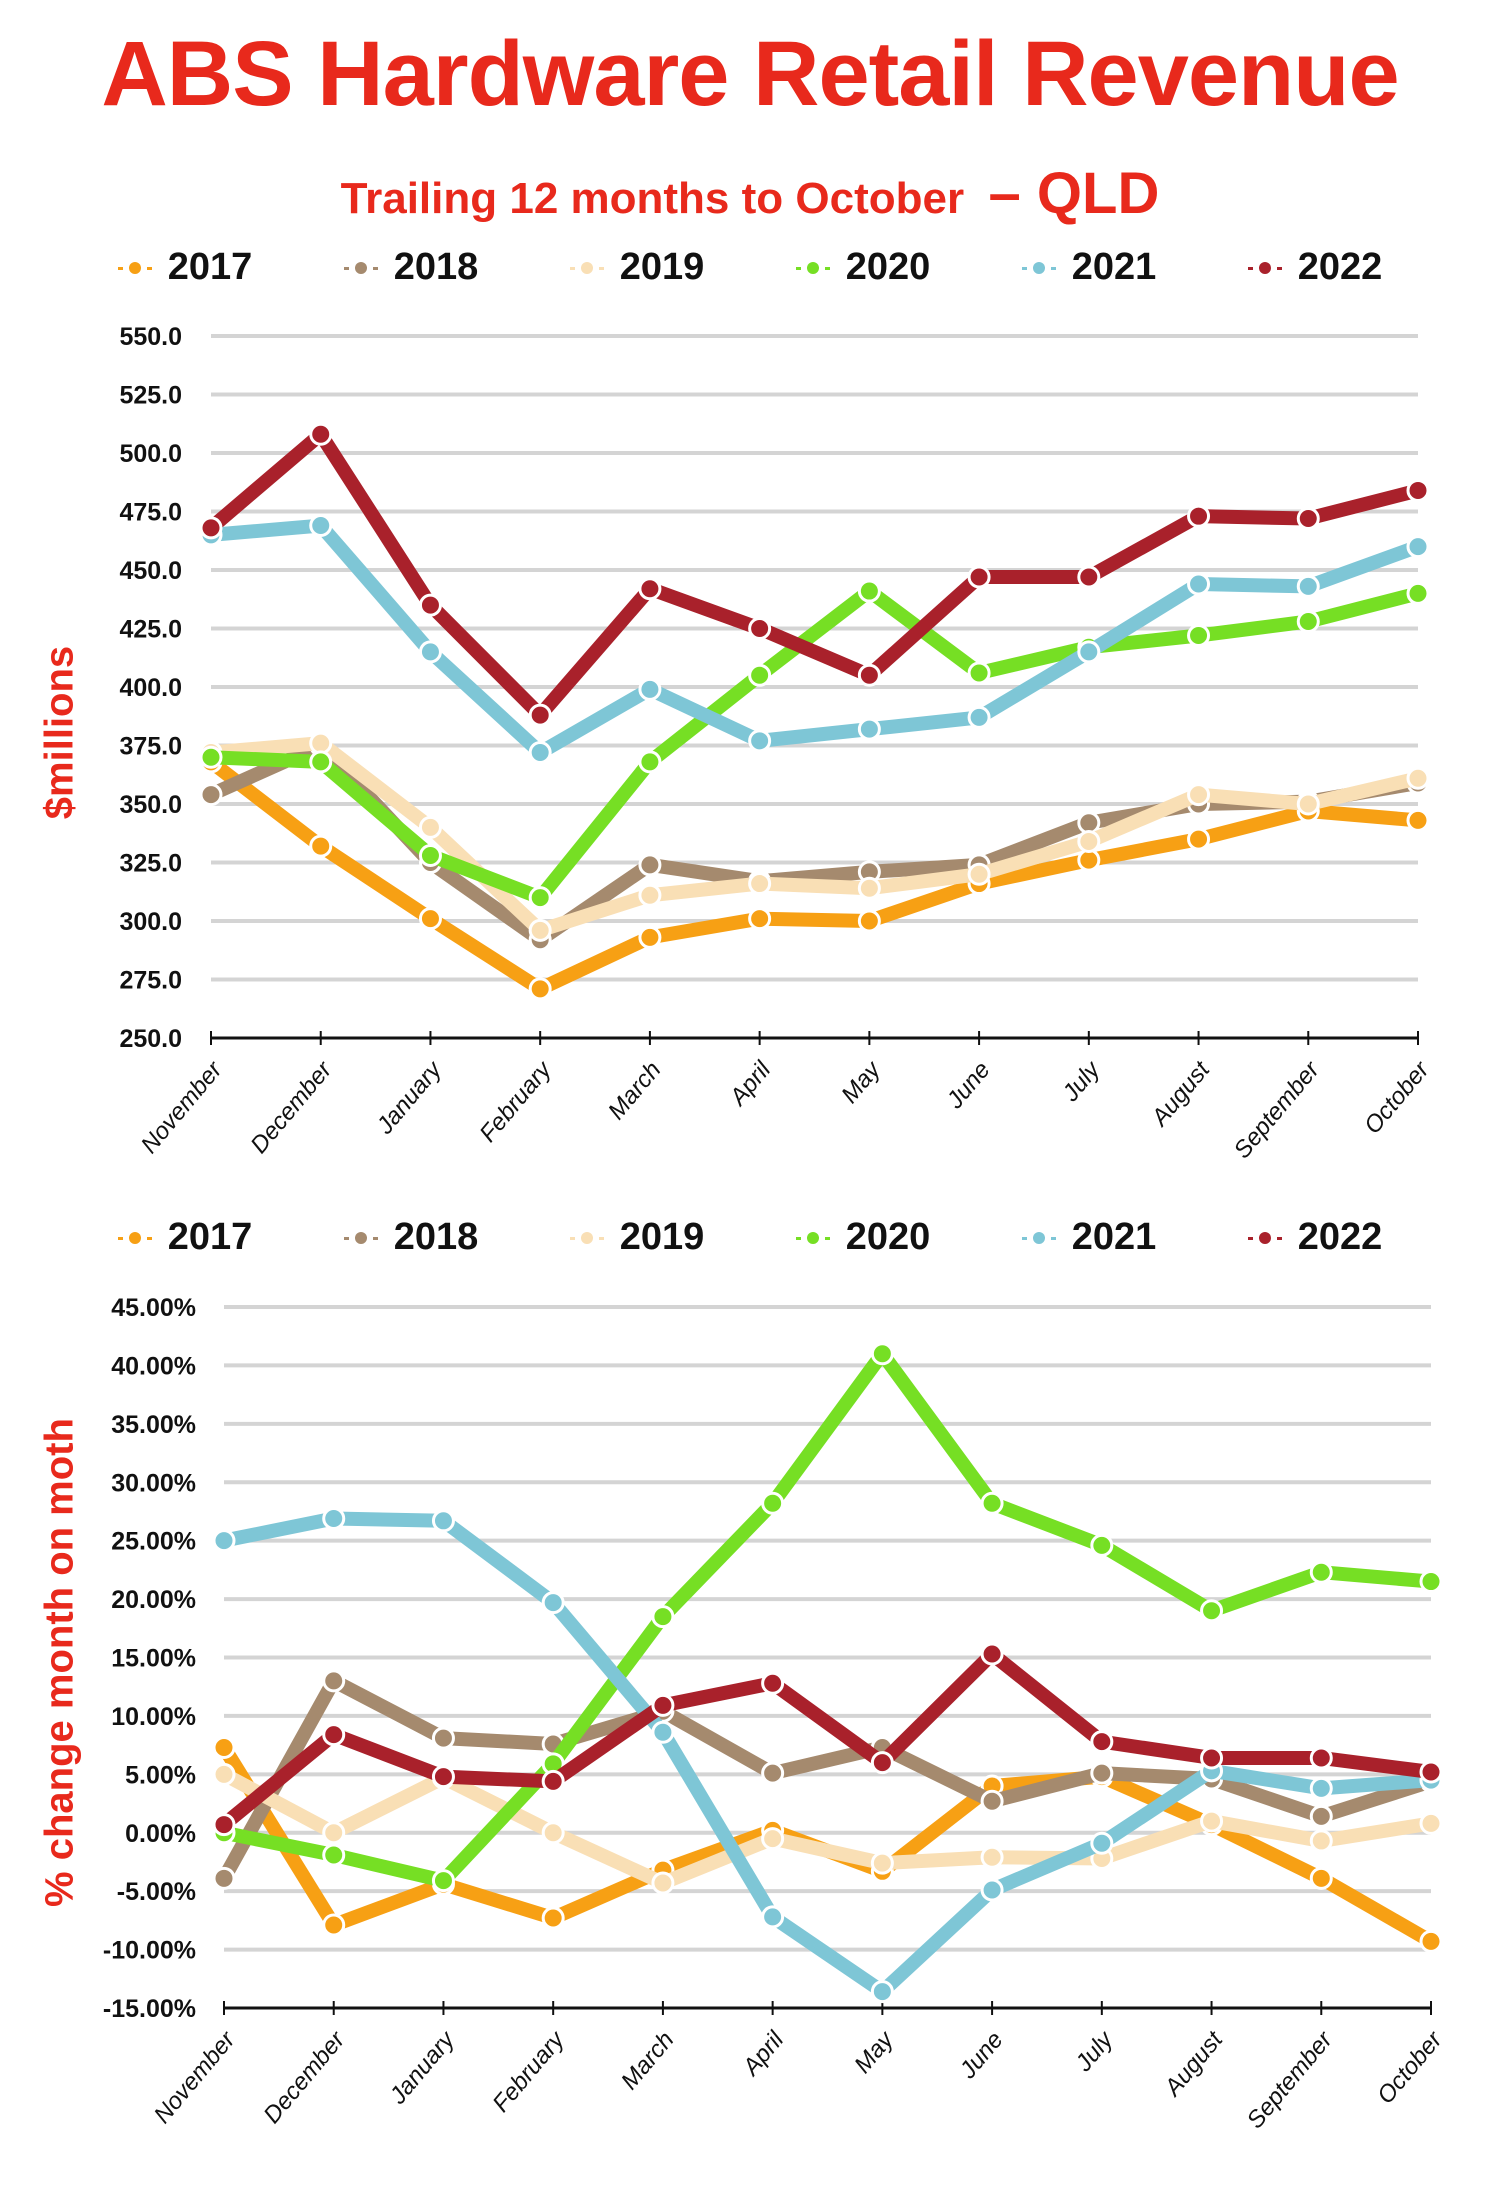 This screenshot has width=1500, height=2200. What do you see at coordinates (861, 1082) in the screenshot?
I see `x-tick-label: May` at bounding box center [861, 1082].